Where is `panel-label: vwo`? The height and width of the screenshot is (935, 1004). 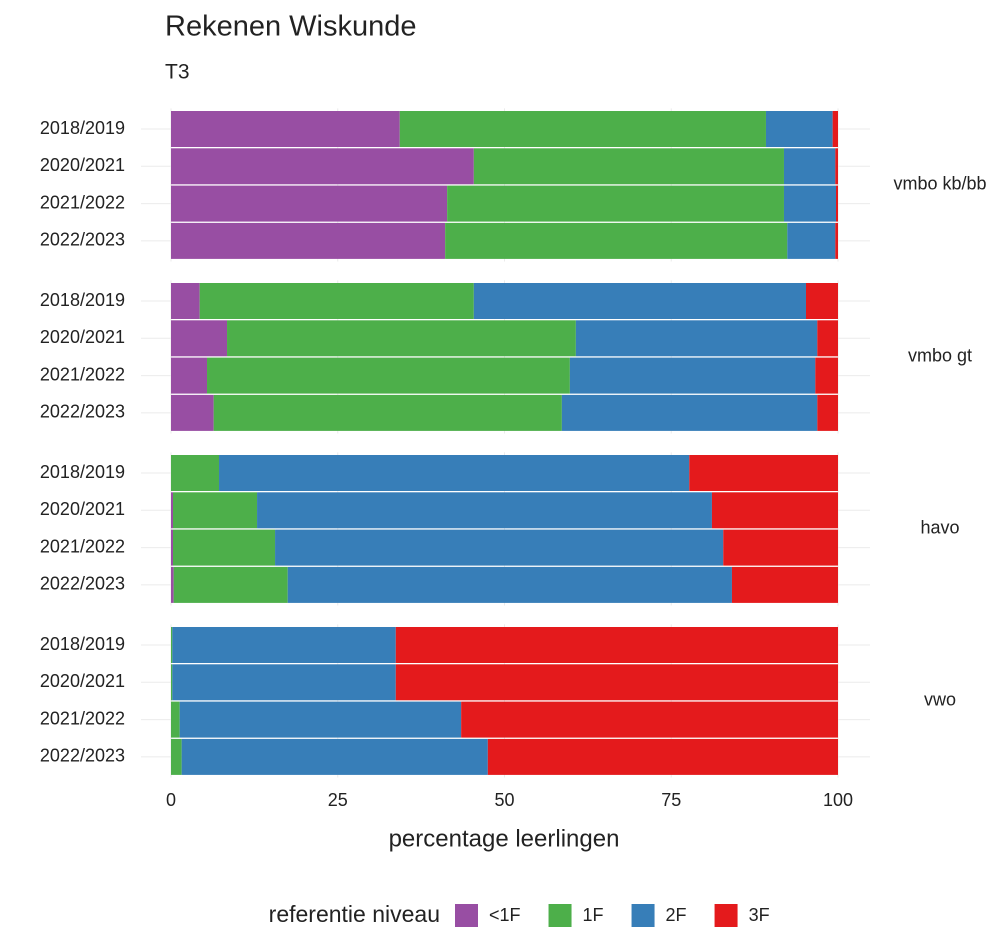
panel-label: vwo is located at coordinates (940, 700).